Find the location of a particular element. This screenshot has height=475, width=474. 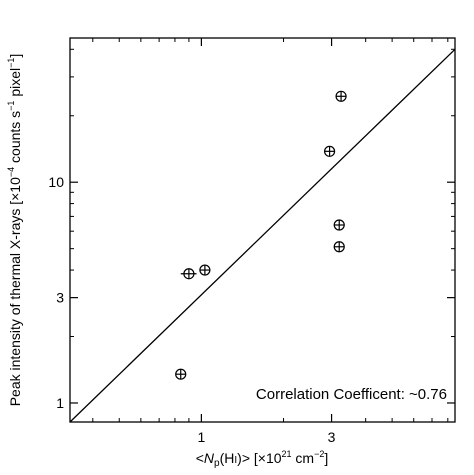

x-tick-label: 3 is located at coordinates (332, 437).